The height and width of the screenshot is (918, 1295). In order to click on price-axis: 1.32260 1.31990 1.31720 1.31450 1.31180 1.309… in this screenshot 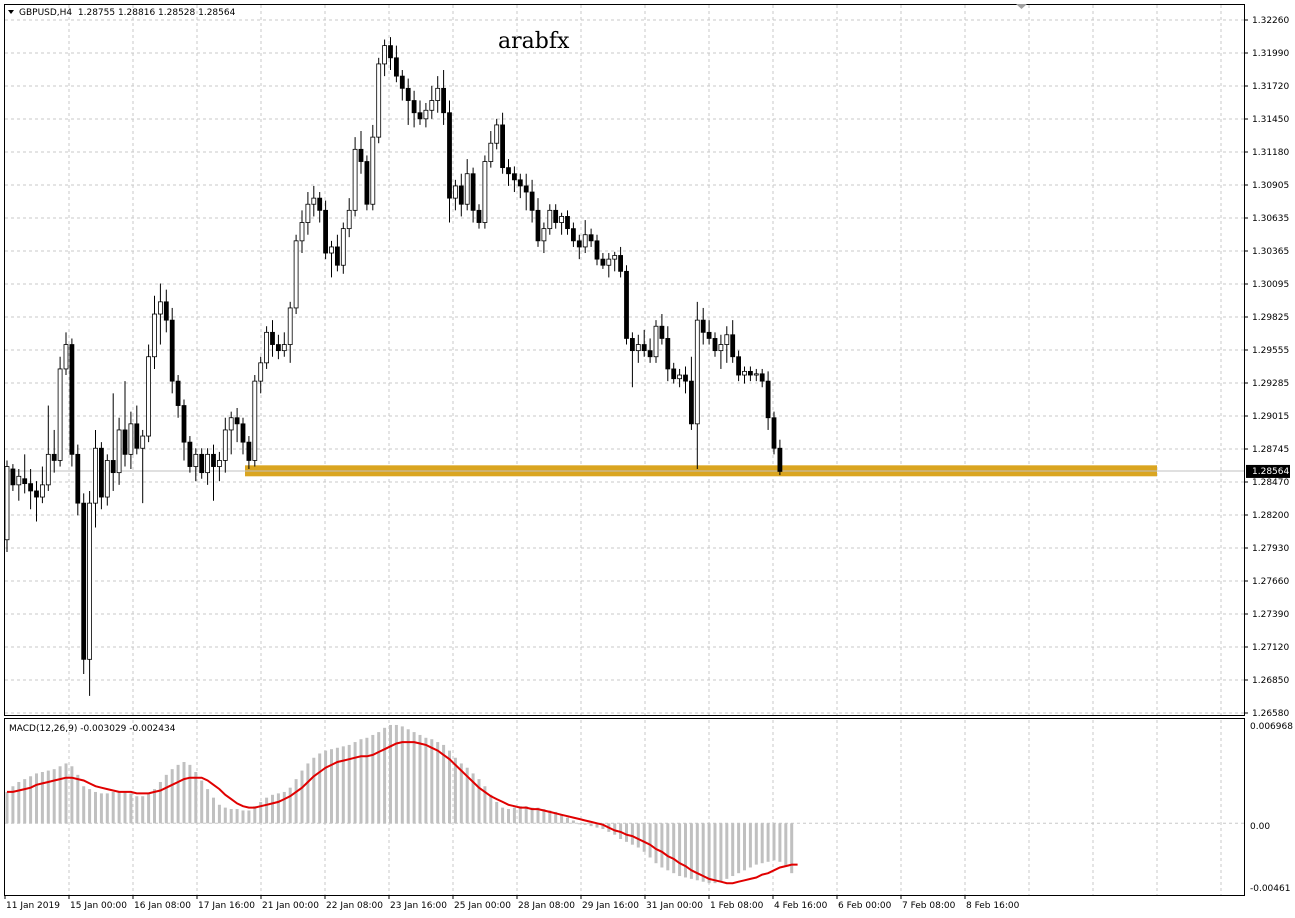, I will do `click(1266, 367)`.